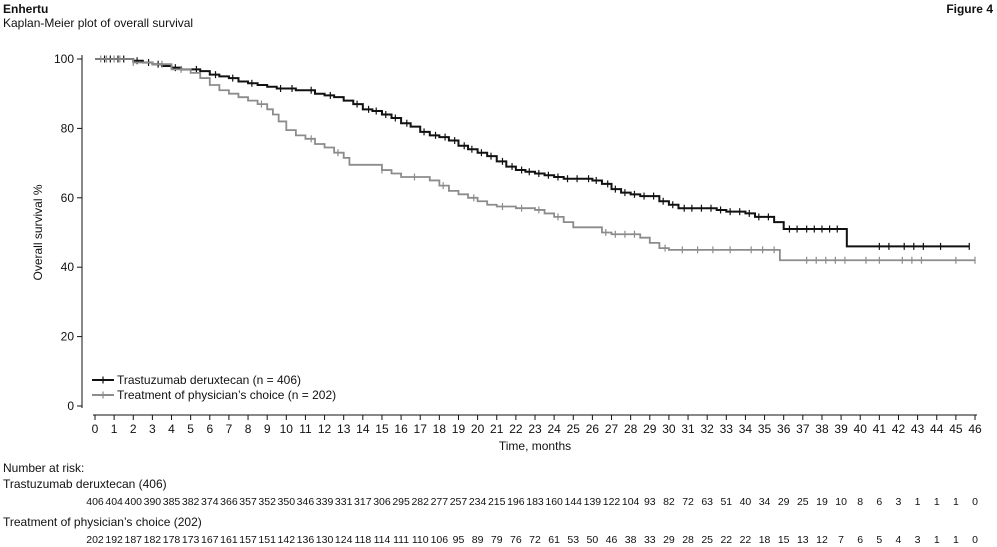 The width and height of the screenshot is (997, 547). Describe the element at coordinates (707, 502) in the screenshot. I see `at-risk-value: 63` at that location.